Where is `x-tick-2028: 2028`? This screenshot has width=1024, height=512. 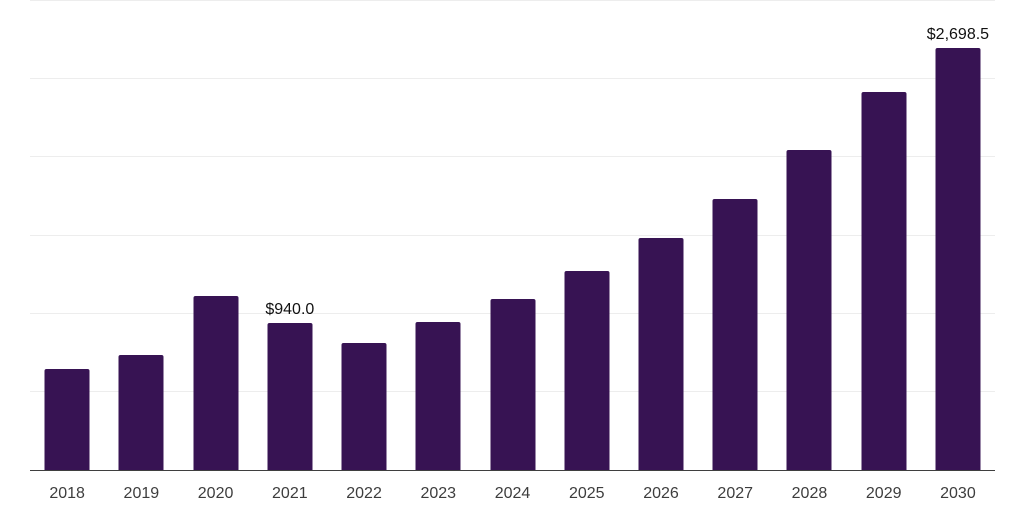 x-tick-2028: 2028 is located at coordinates (809, 493).